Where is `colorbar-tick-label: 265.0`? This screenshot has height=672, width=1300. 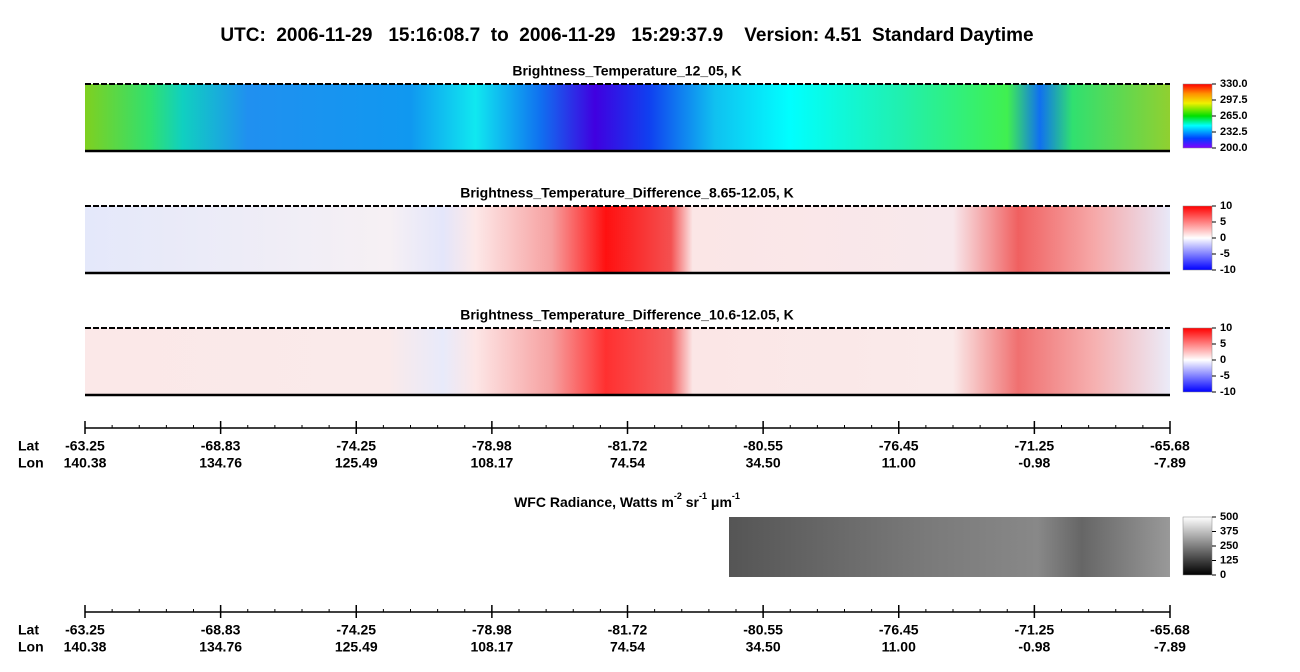
colorbar-tick-label: 265.0 is located at coordinates (1234, 116).